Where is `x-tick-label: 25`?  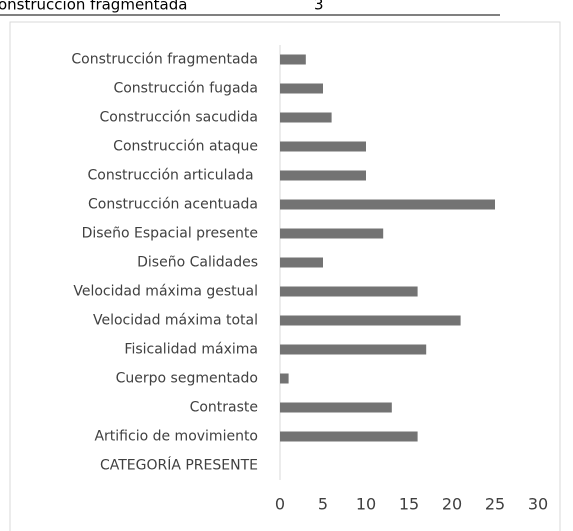 x-tick-label: 25 is located at coordinates (495, 504).